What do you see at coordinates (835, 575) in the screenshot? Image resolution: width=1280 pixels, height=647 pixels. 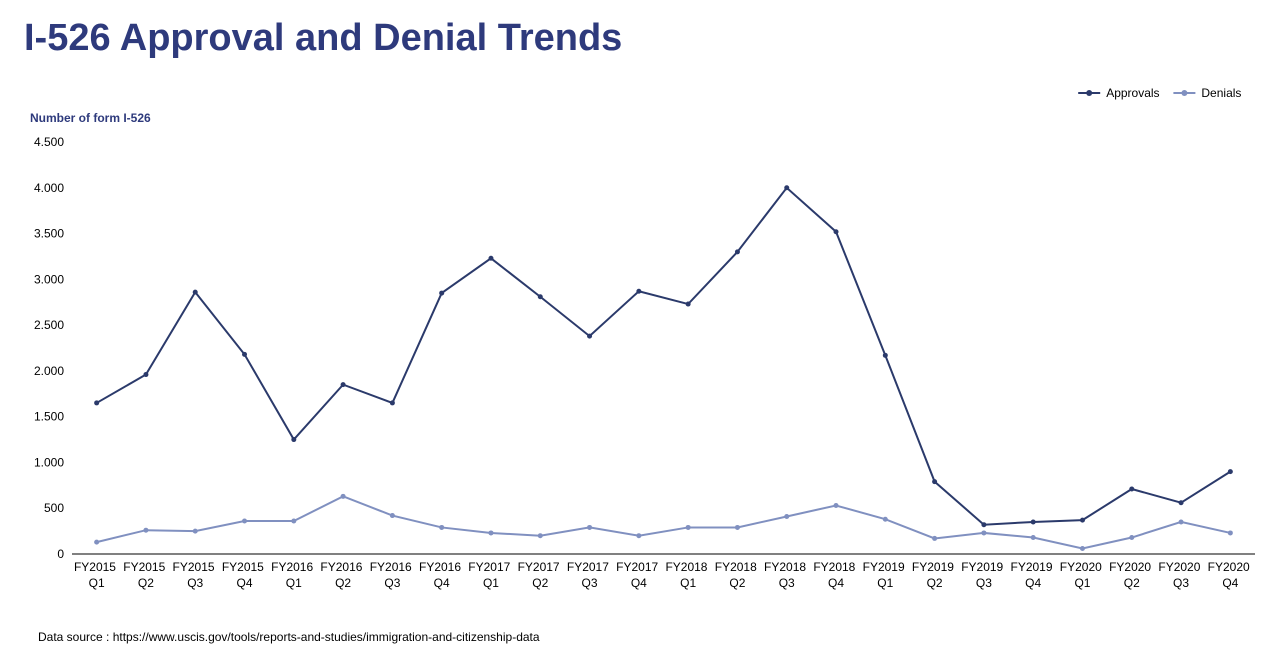 I see `x-tick-label: FY2018 Q4` at bounding box center [835, 575].